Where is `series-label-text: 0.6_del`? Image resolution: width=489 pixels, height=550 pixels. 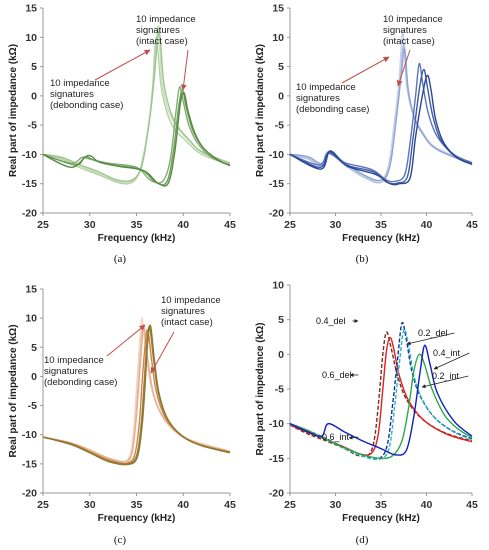 series-label-text: 0.6_del is located at coordinates (337, 375).